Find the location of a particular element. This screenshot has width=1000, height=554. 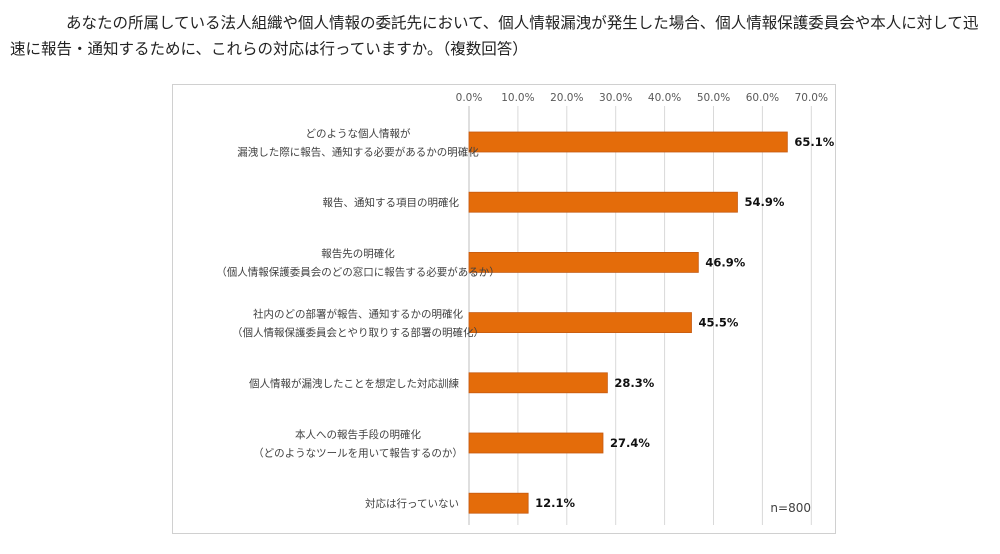

category-label: 社内のどの部署が報告、通知するかの明確化 is located at coordinates (358, 313).